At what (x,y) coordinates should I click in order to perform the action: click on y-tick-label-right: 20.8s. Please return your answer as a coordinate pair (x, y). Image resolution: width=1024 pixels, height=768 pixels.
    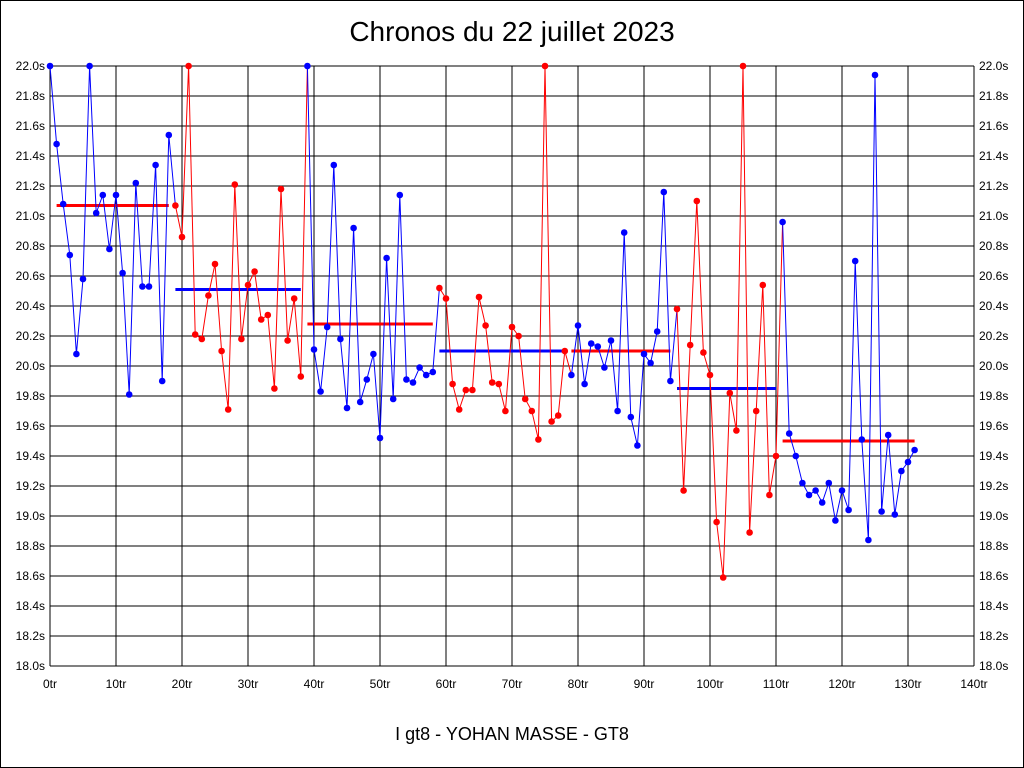
    Looking at the image, I should click on (993, 246).